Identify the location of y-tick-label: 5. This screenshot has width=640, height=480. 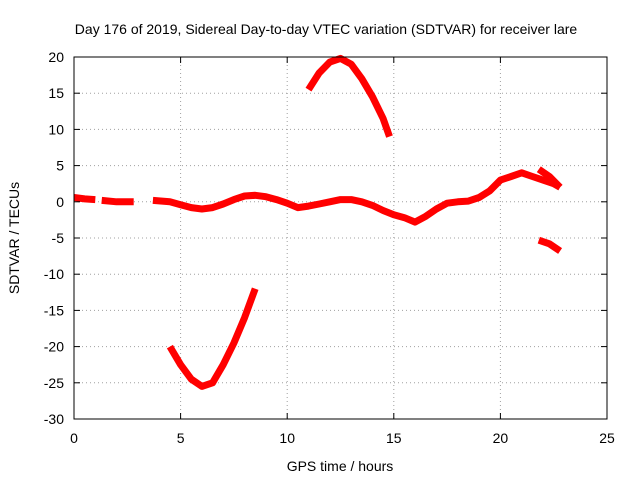
(60, 166).